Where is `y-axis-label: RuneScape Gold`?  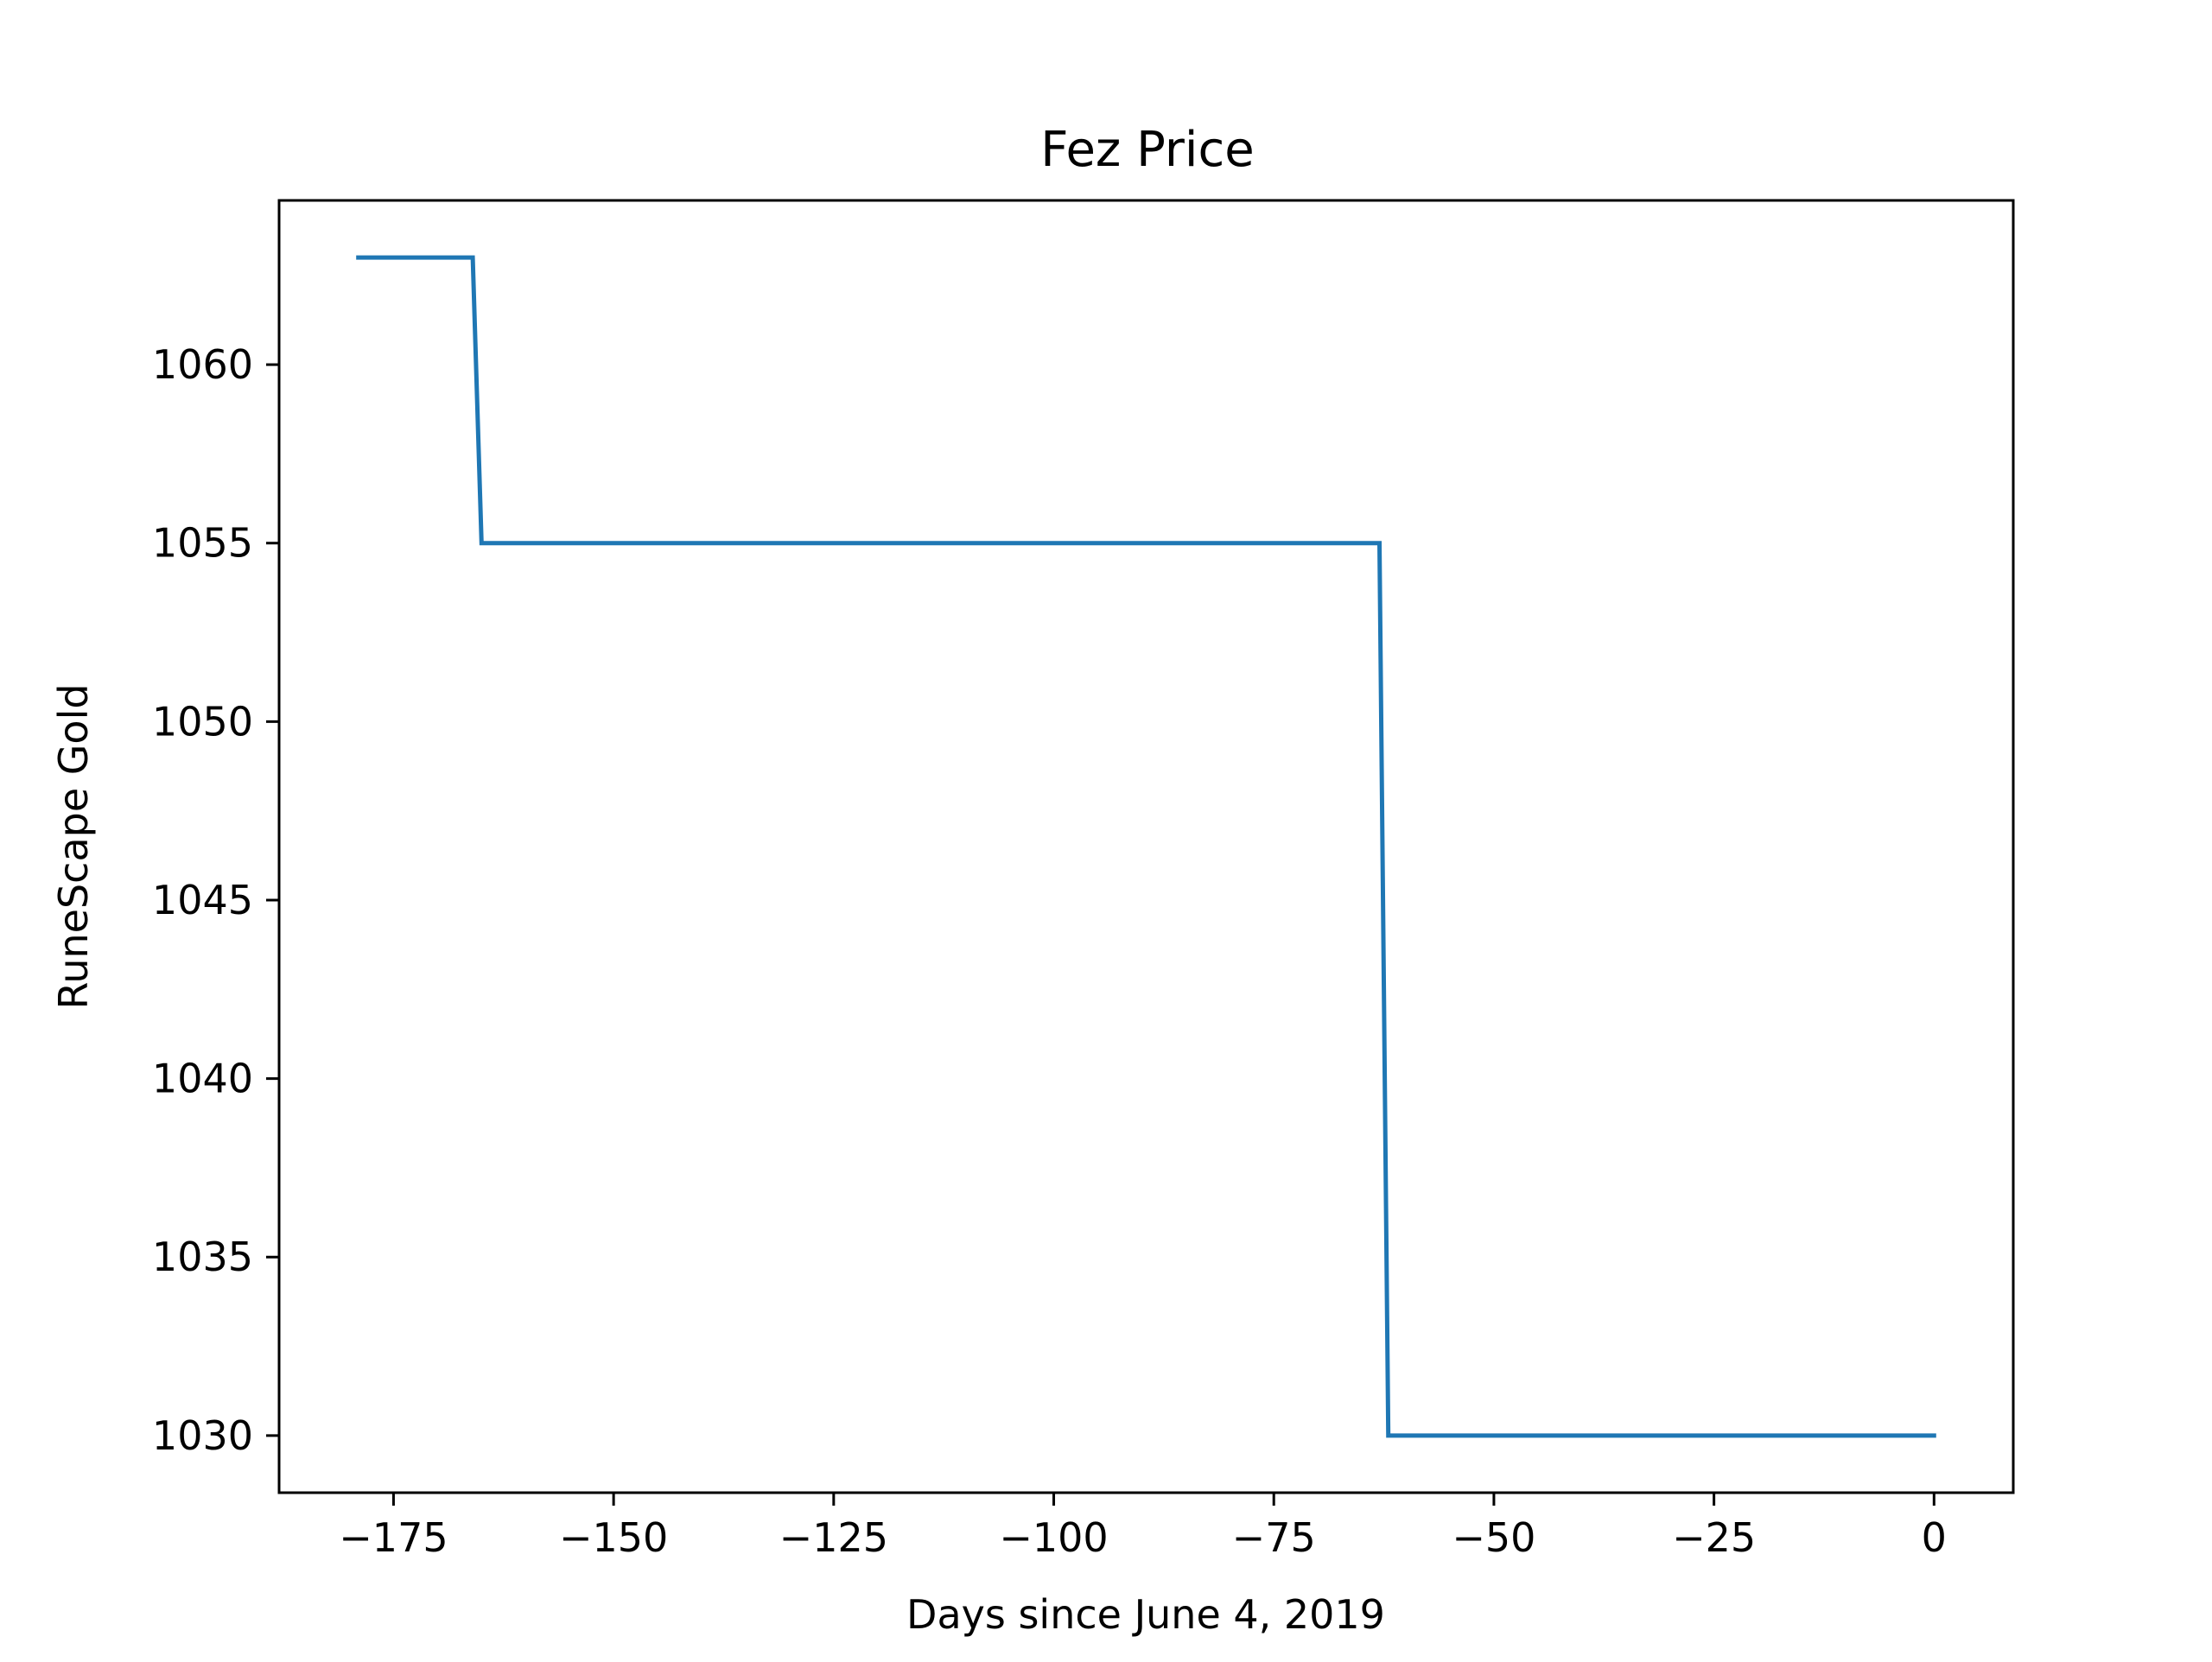 y-axis-label: RuneScape Gold is located at coordinates (73, 846).